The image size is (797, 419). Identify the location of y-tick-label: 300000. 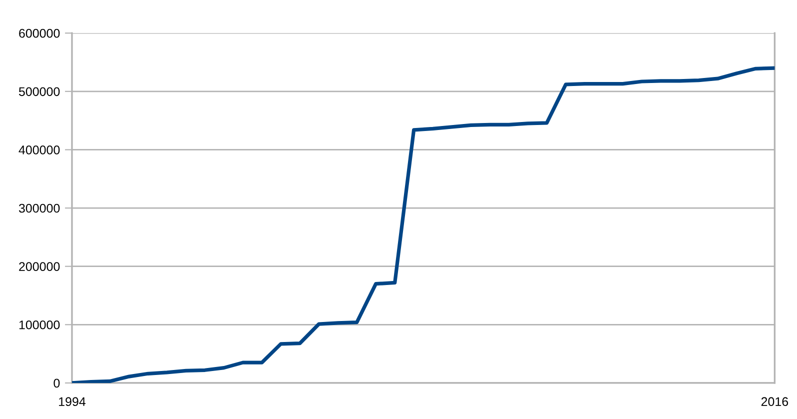
(39, 208).